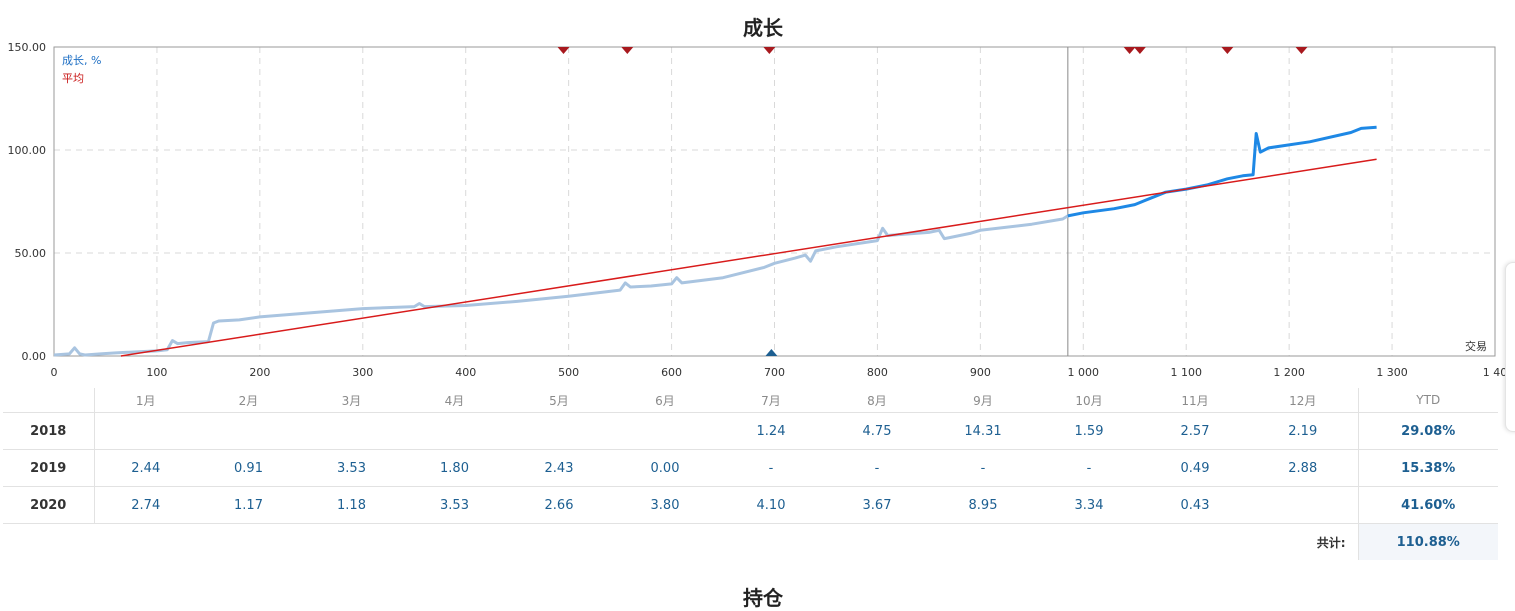 The height and width of the screenshot is (611, 1515). What do you see at coordinates (27, 150) in the screenshot?
I see `y-tick-label: 100.00` at bounding box center [27, 150].